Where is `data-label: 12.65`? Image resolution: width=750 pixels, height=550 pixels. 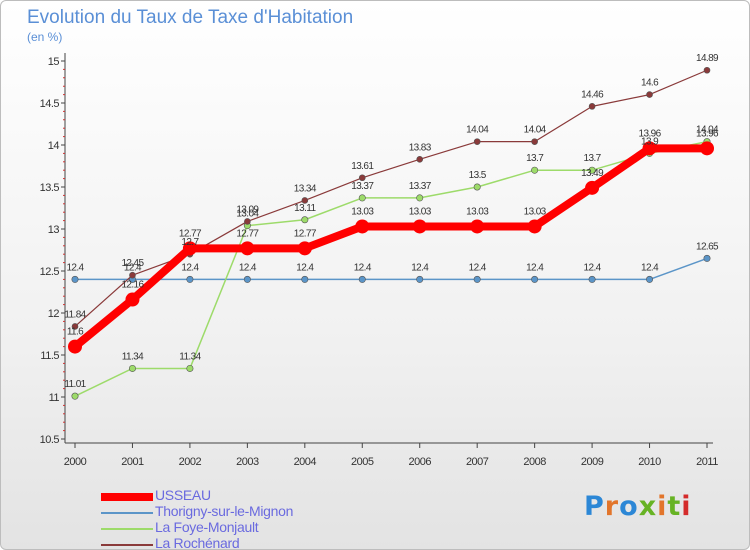
data-label: 12.65 is located at coordinates (707, 246).